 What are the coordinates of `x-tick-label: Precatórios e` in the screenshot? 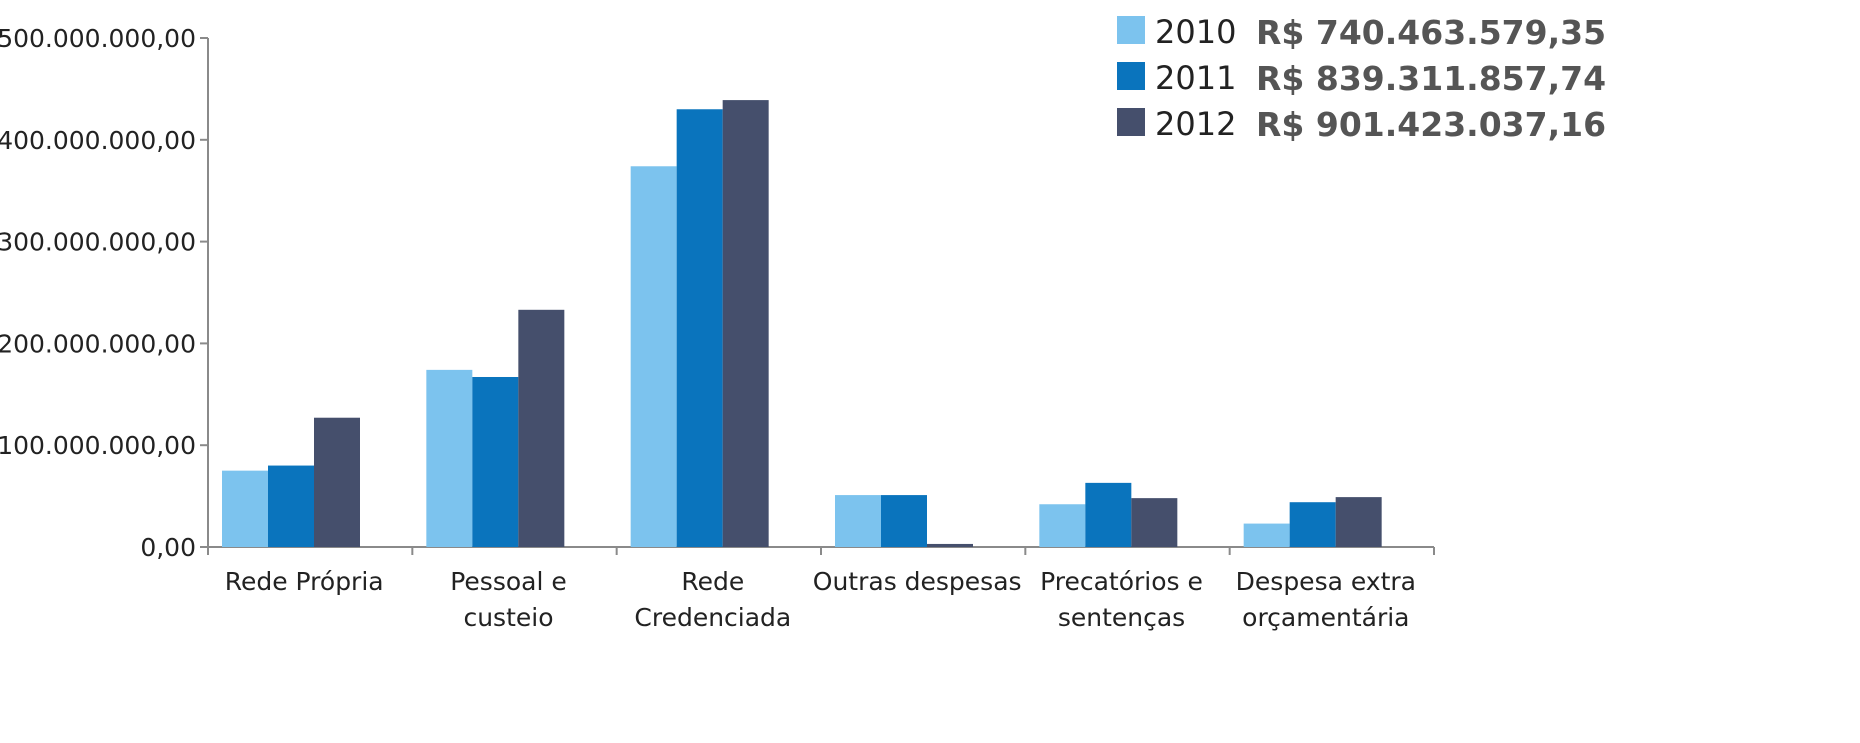 It's located at (1121, 581).